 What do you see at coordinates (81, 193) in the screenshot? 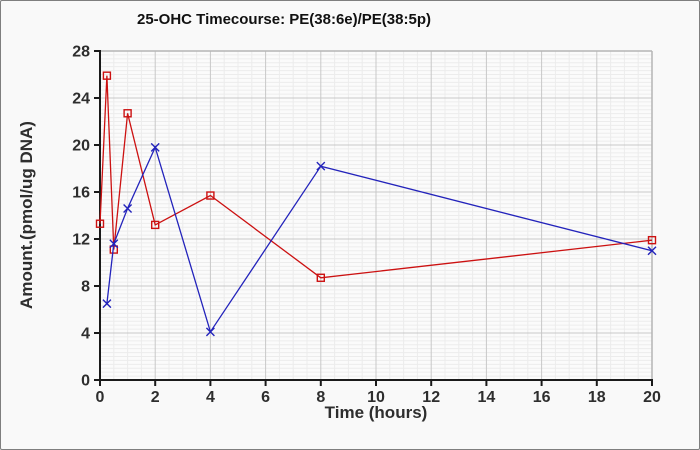
I see `y-tick-label: 16` at bounding box center [81, 193].